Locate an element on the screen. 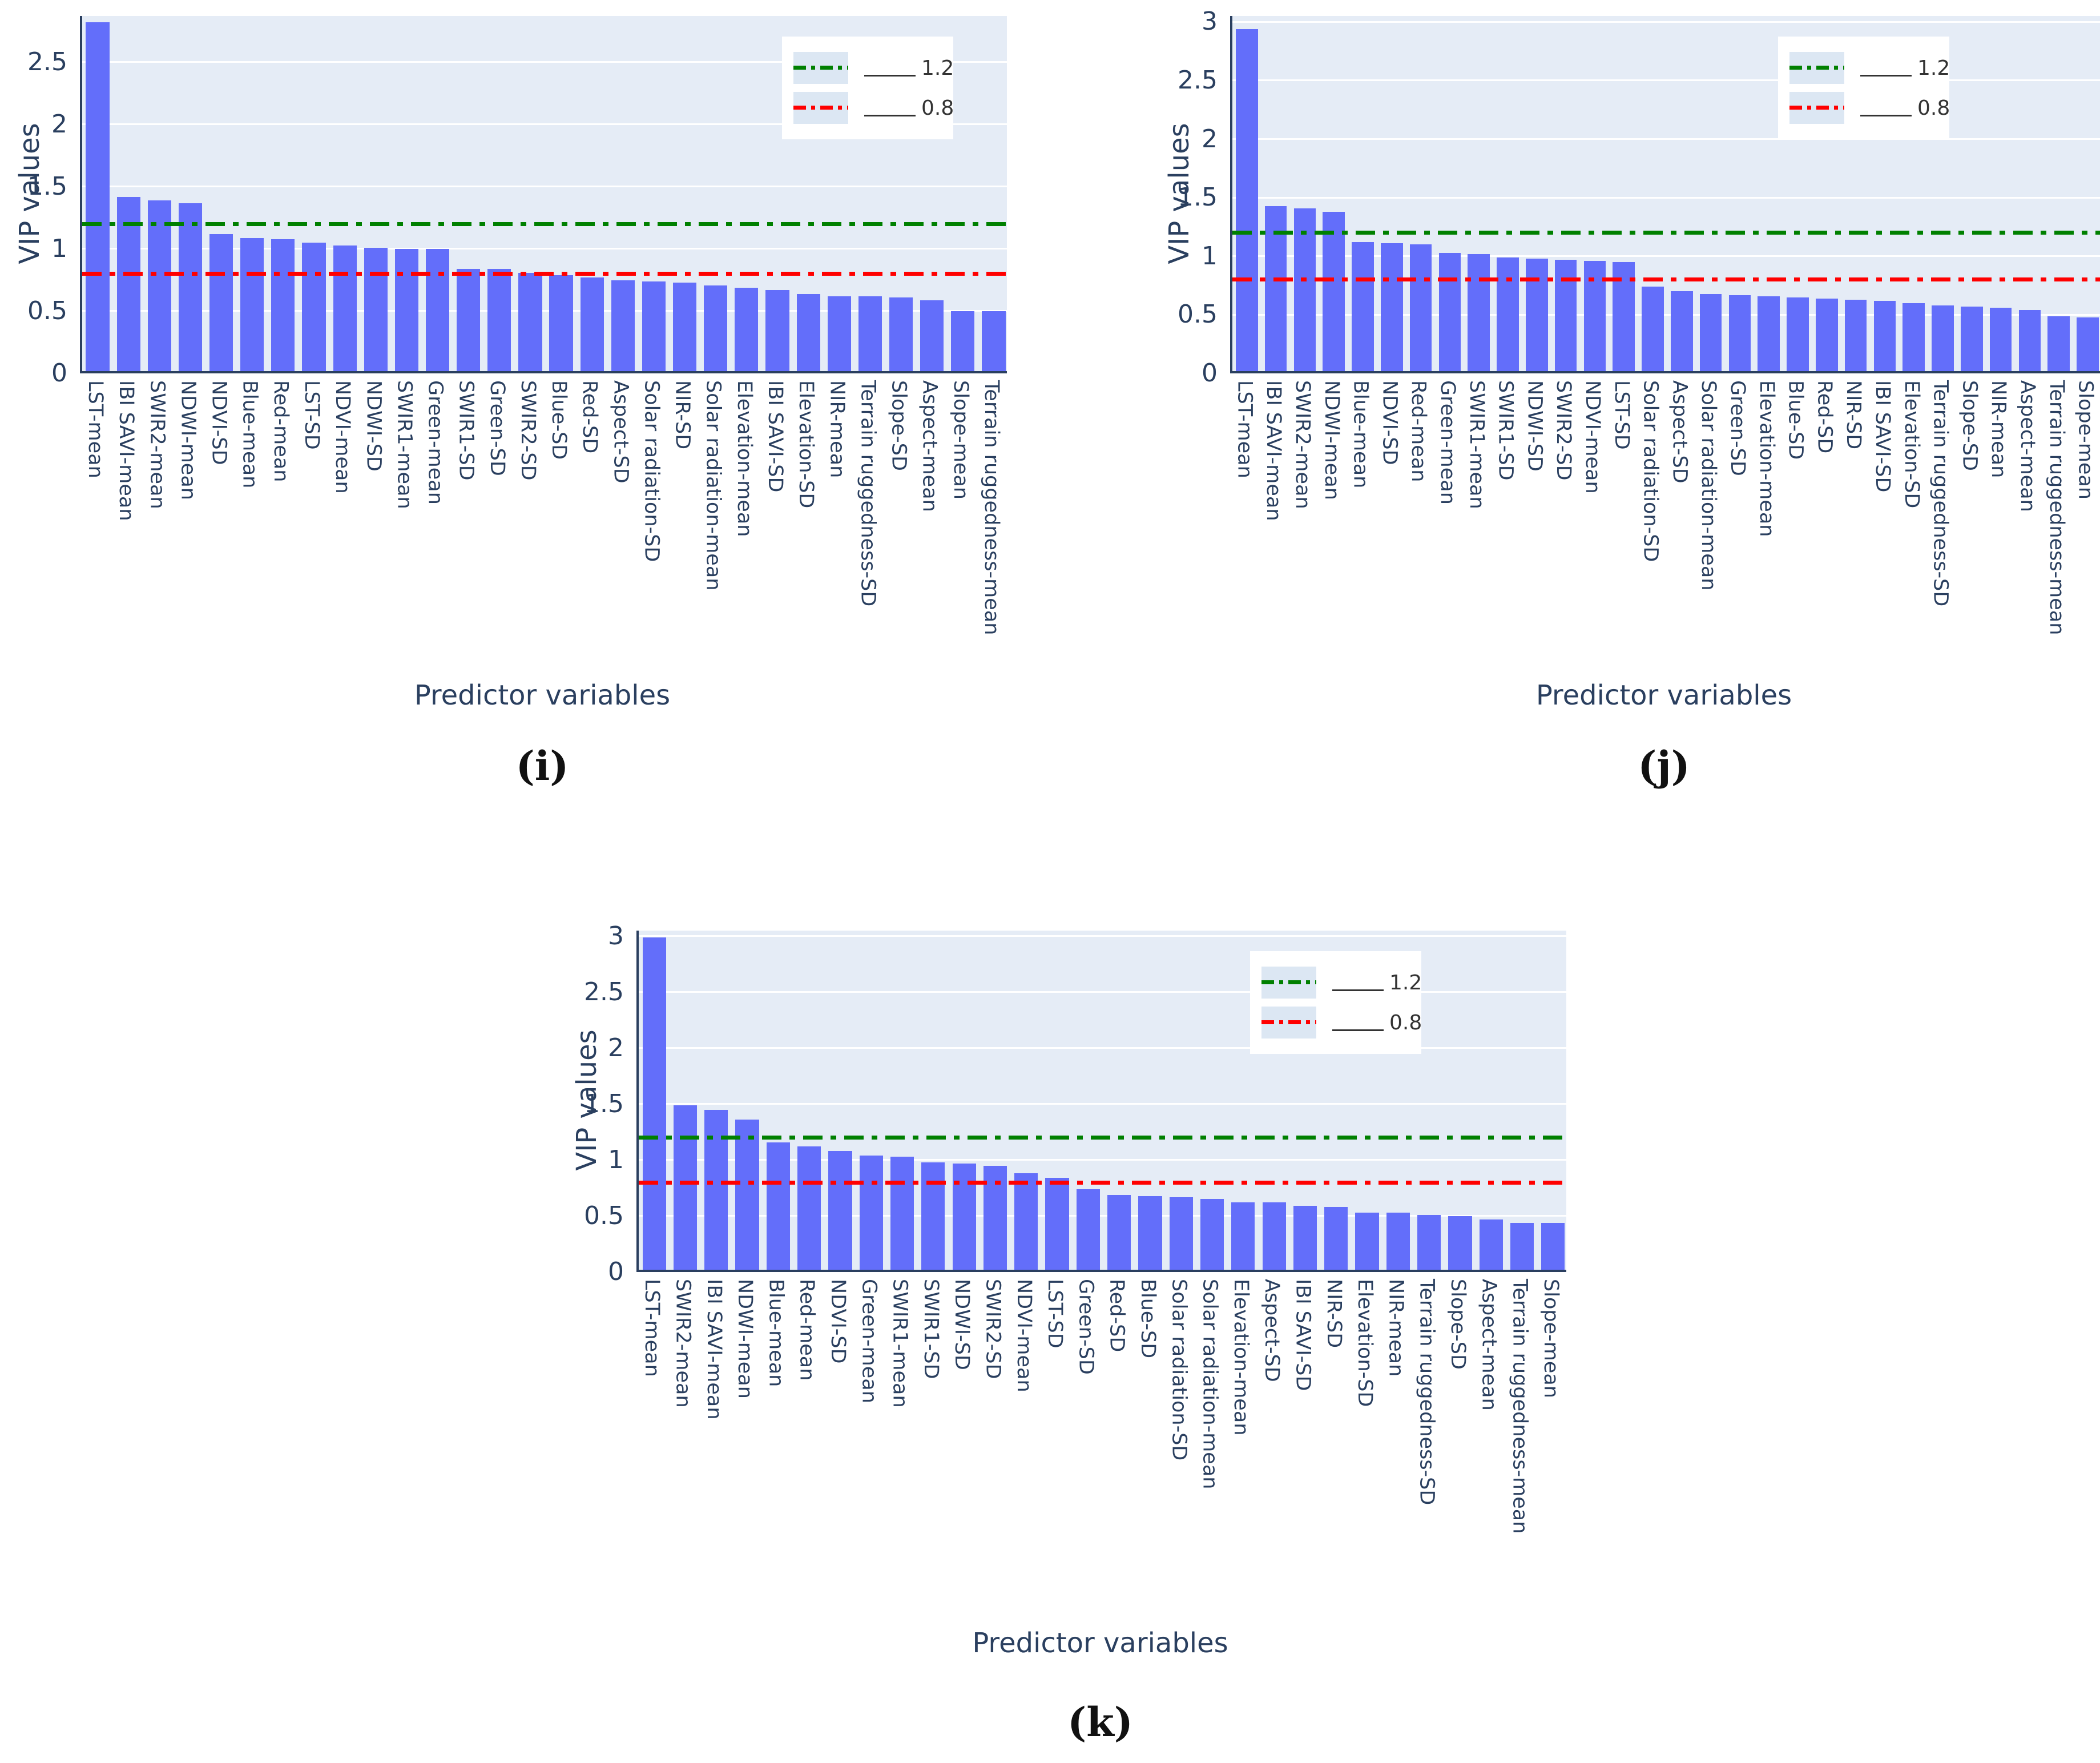 The width and height of the screenshot is (2100, 1763). x-tick-label: NIR-mean is located at coordinates (1998, 429).